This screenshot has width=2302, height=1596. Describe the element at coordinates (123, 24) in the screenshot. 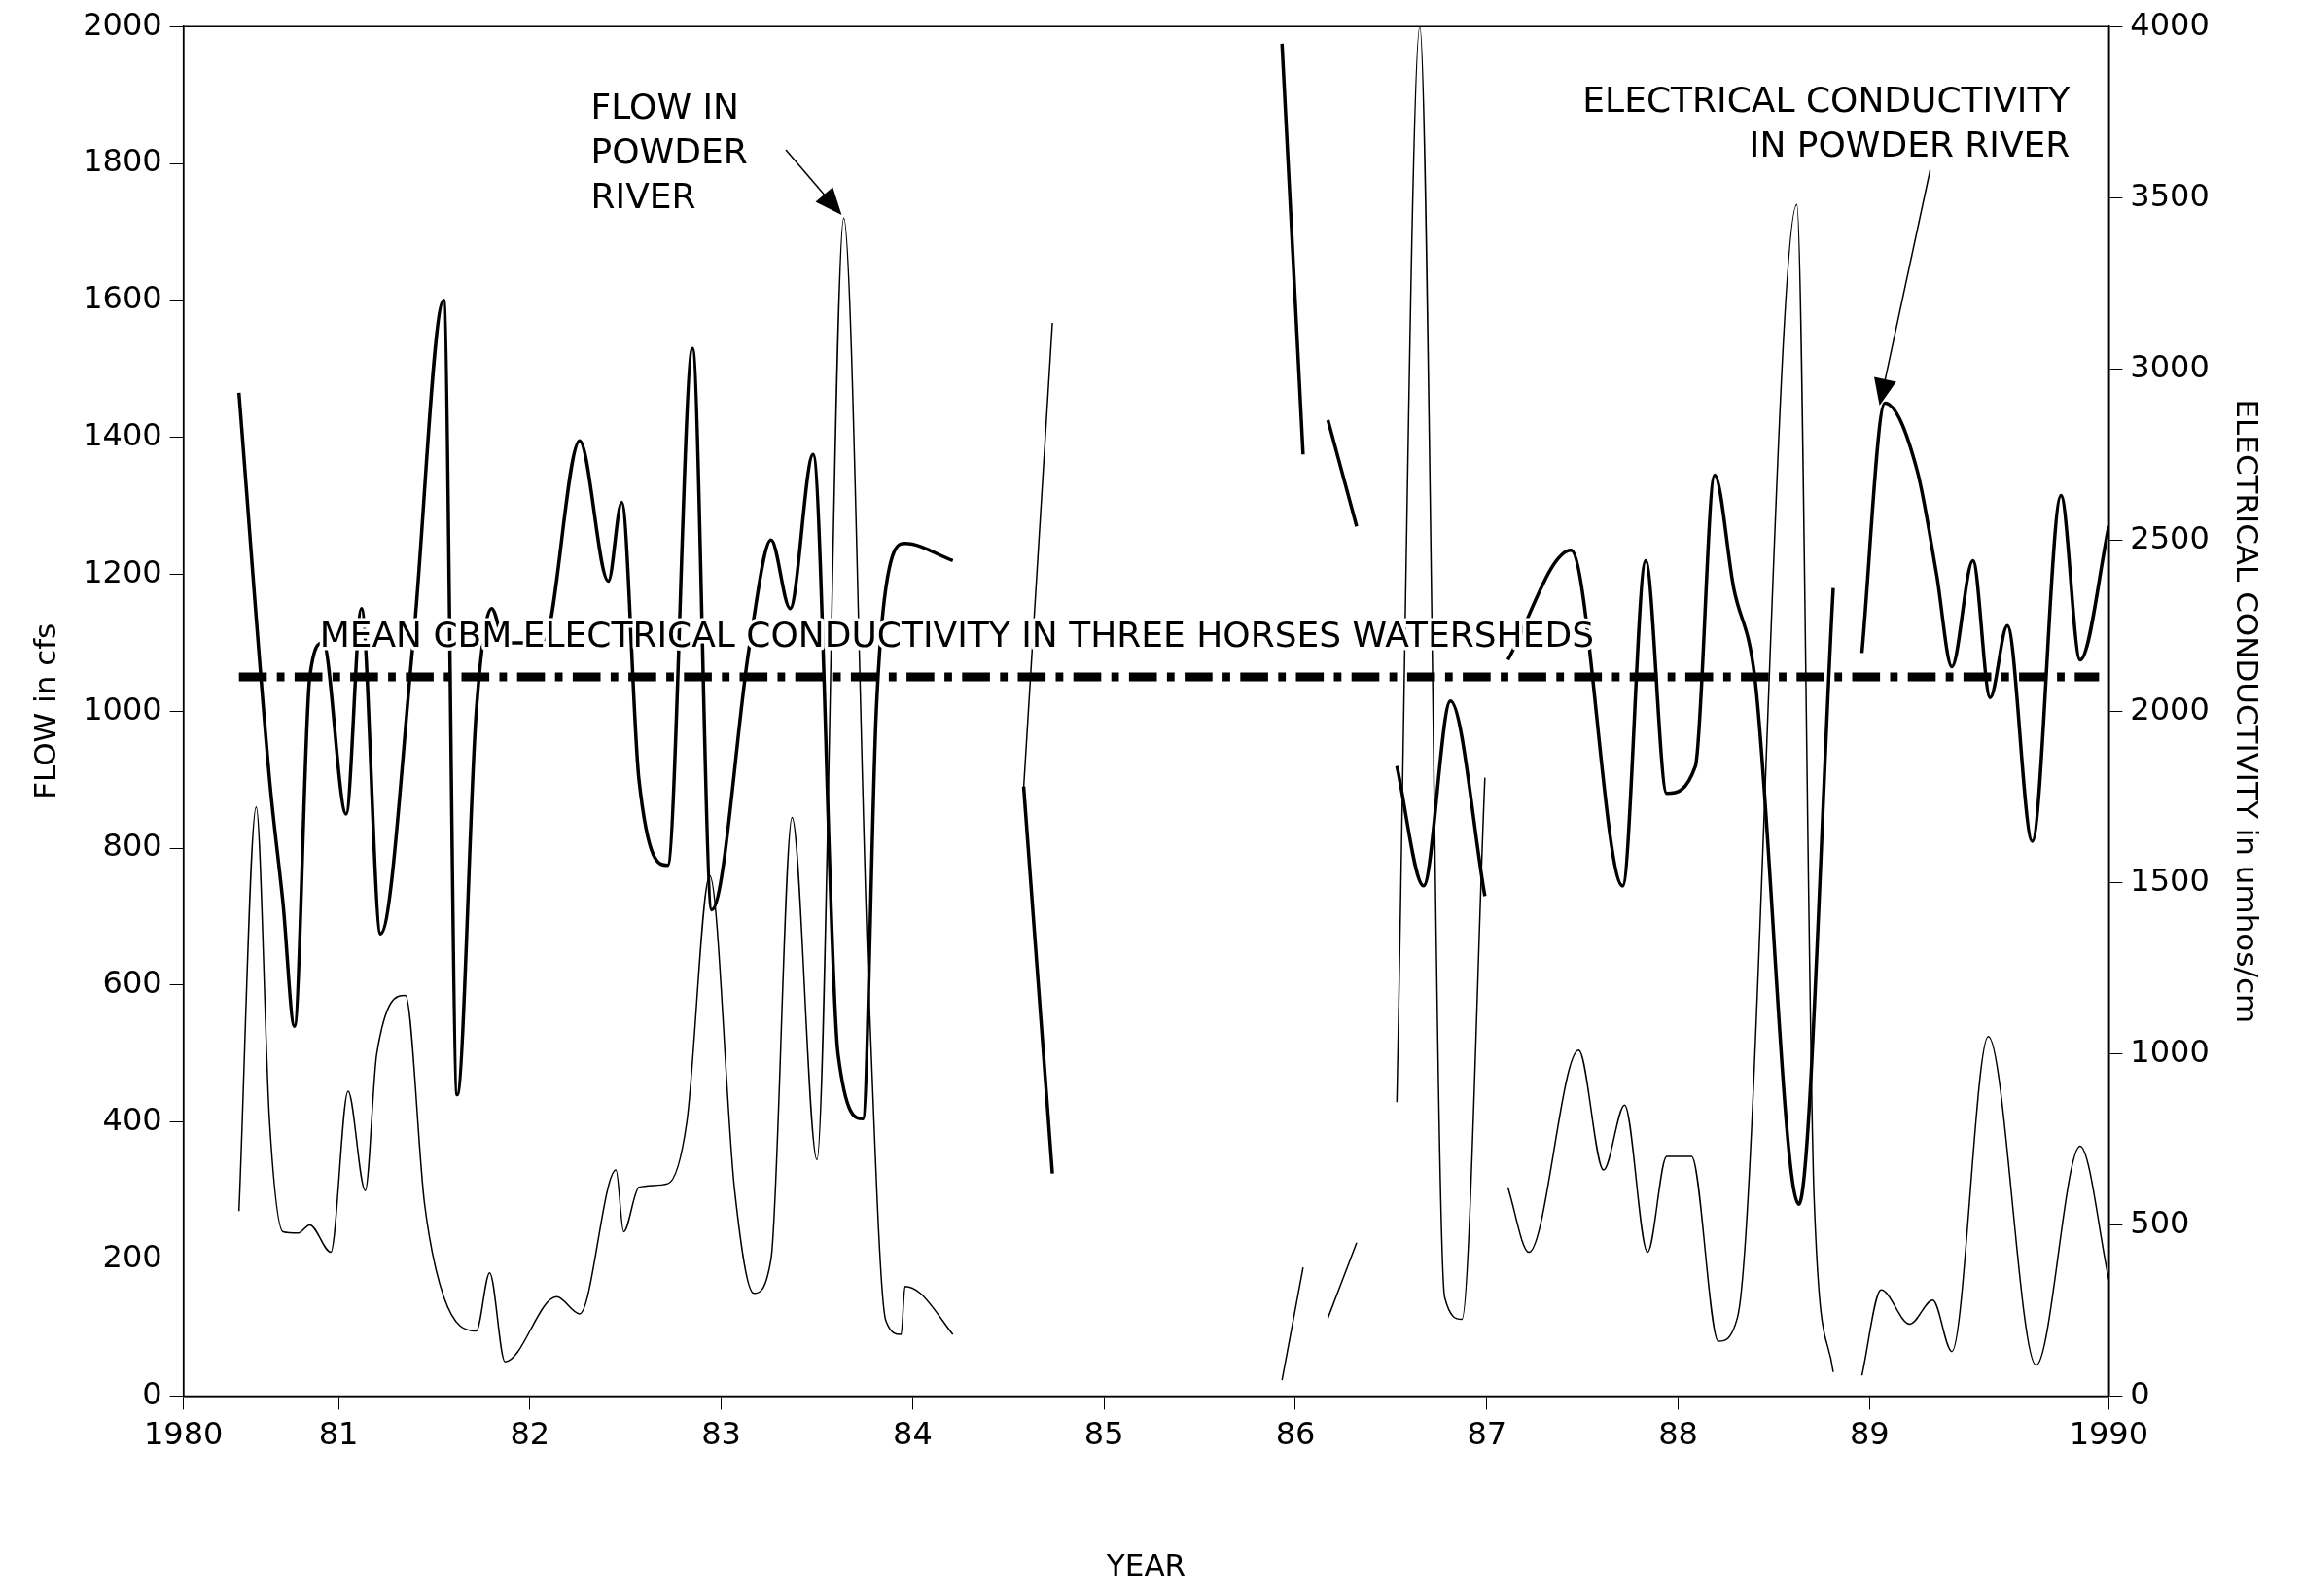

I see `y-tick-label: 2000` at that location.